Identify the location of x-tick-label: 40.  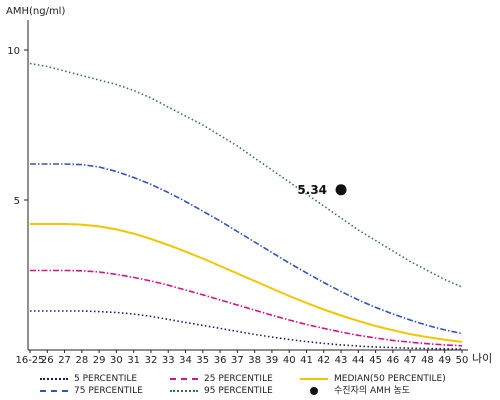
(289, 360).